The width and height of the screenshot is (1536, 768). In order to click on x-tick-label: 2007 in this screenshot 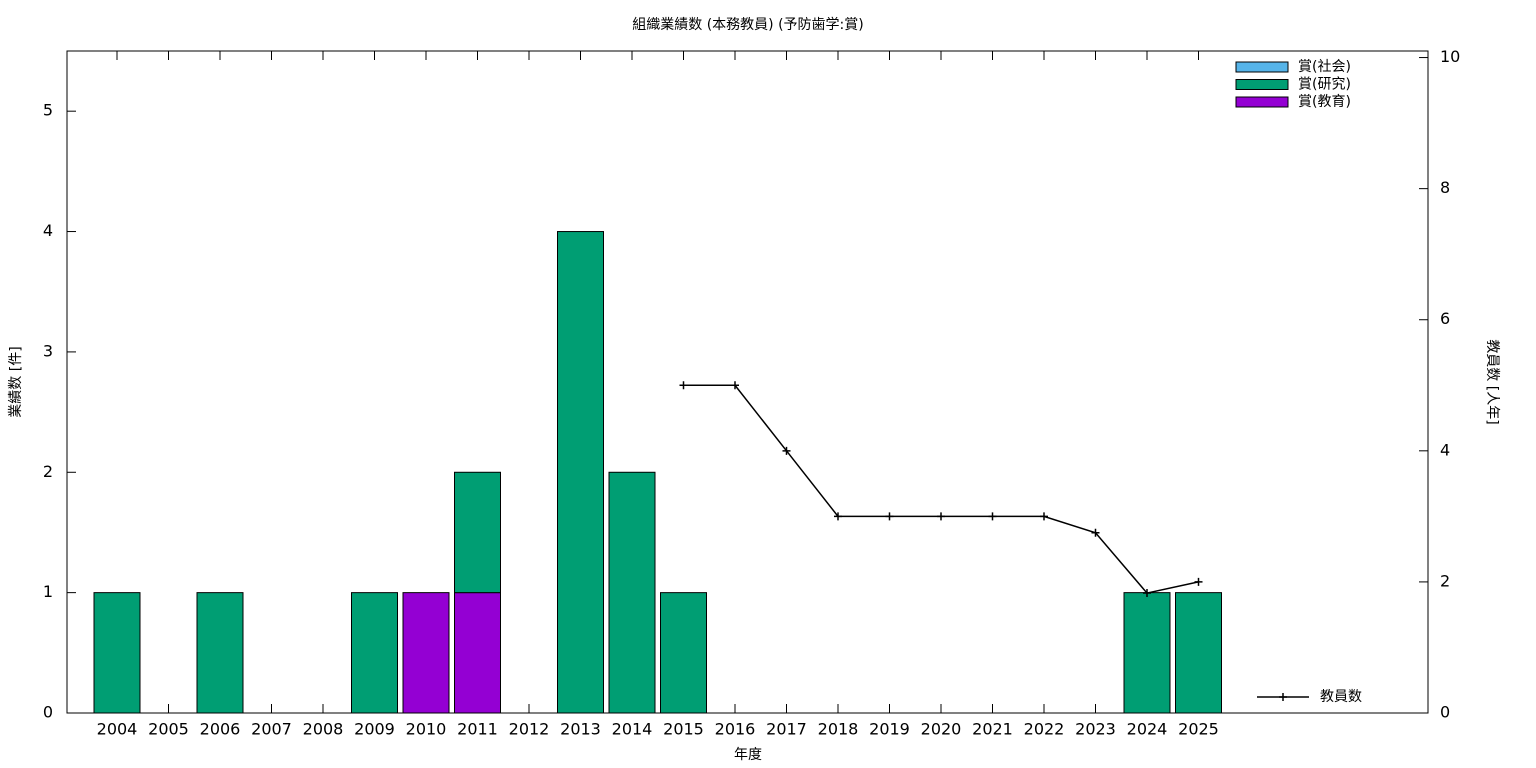, I will do `click(271, 729)`.